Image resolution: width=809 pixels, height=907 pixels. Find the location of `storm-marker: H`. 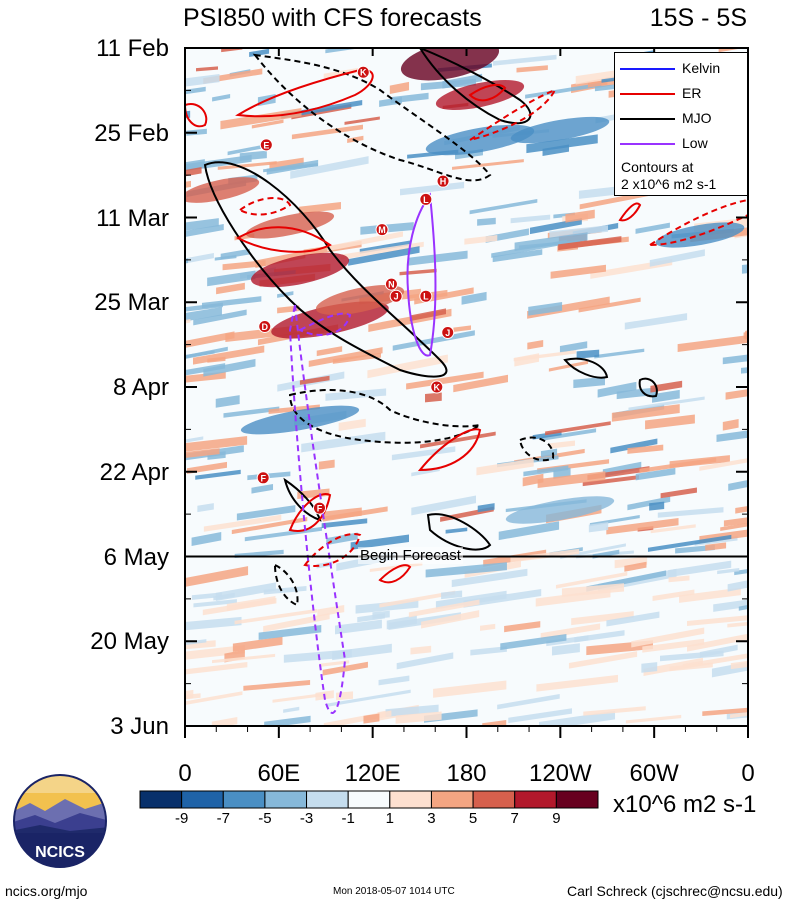

storm-marker: H is located at coordinates (443, 181).